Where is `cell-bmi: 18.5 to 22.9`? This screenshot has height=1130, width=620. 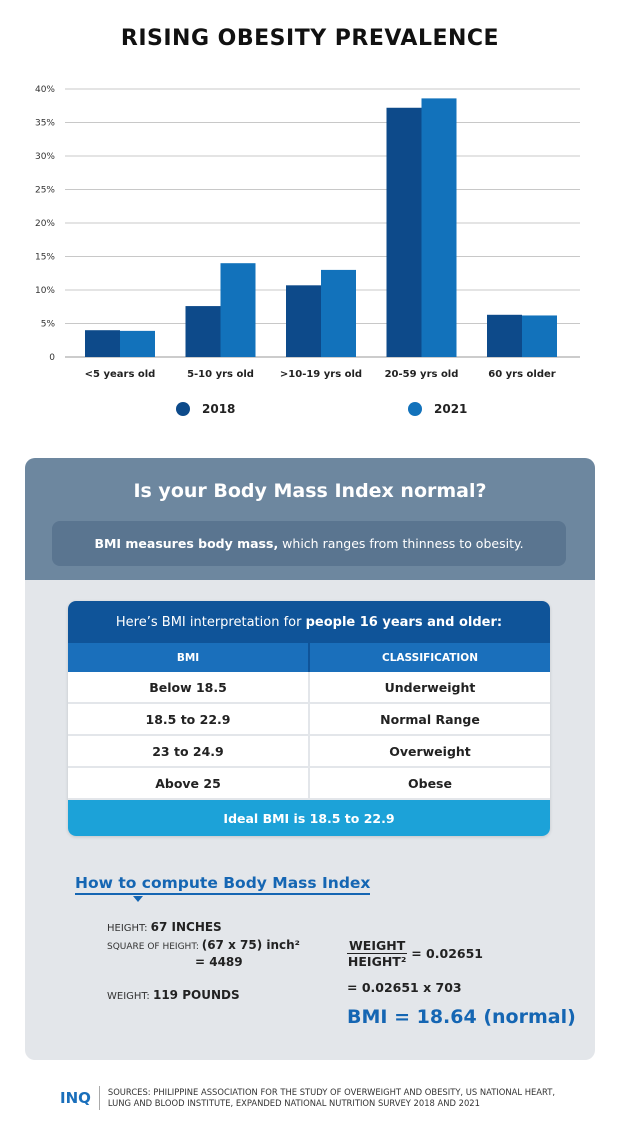 cell-bmi: 18.5 to 22.9 is located at coordinates (189, 719).